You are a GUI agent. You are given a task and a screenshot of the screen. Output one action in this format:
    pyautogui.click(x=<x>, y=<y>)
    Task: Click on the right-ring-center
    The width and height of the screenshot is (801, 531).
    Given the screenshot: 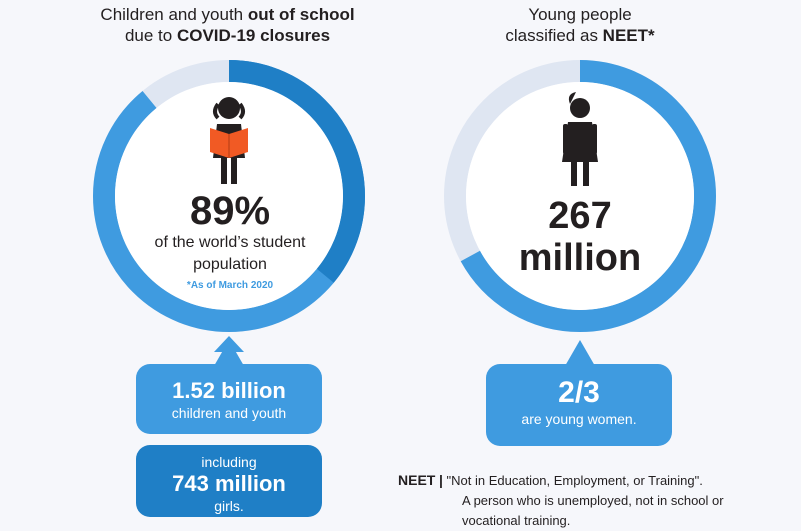 What is the action you would take?
    pyautogui.click(x=580, y=196)
    